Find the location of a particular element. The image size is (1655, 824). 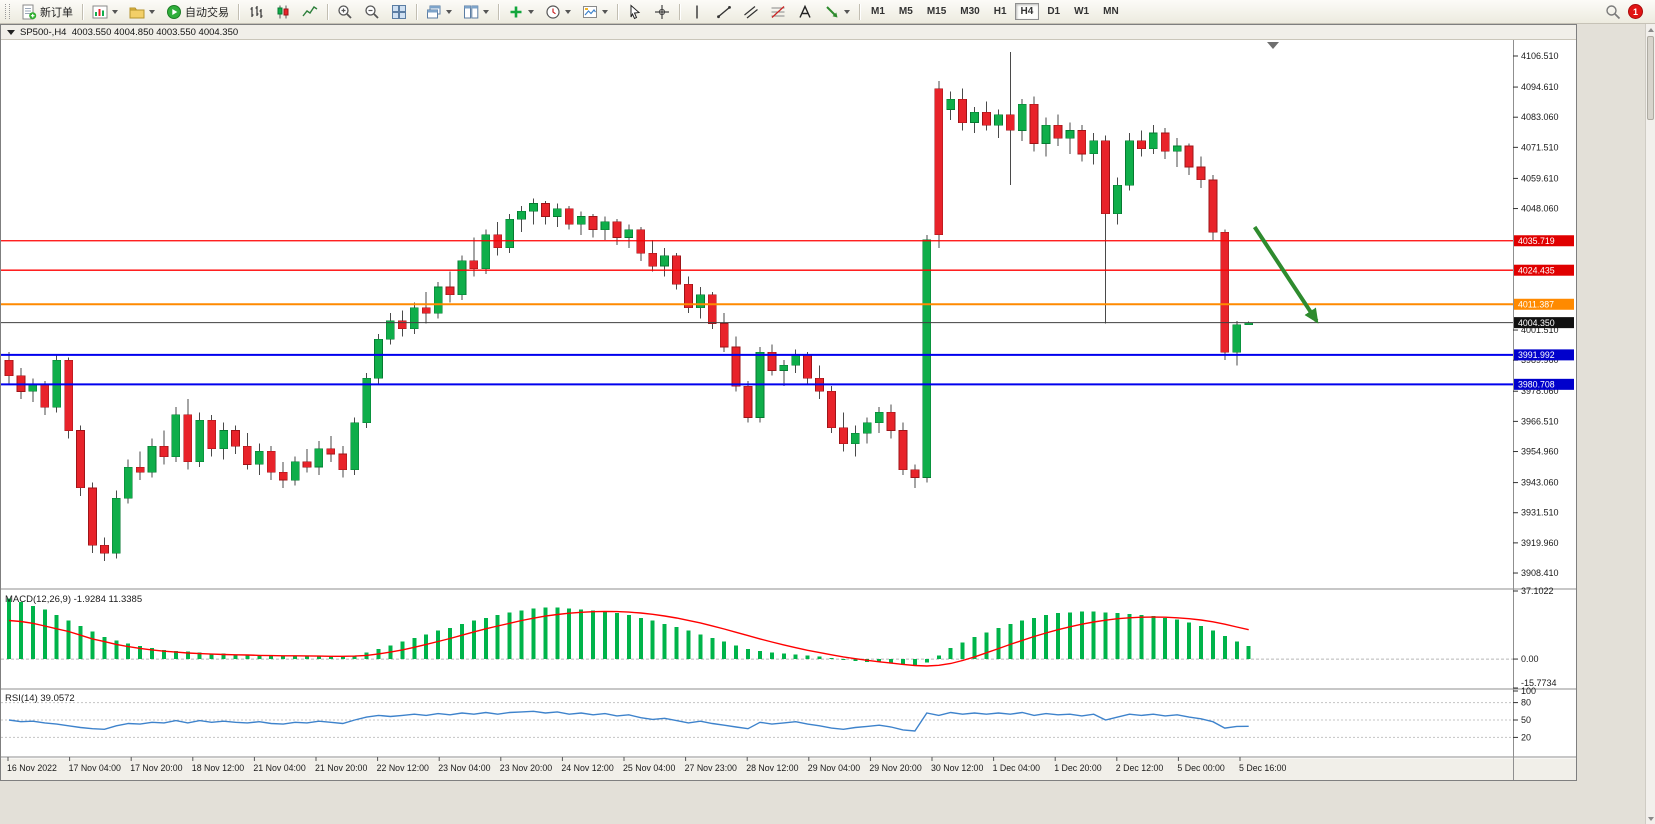

timeframe-button-h1: H1 is located at coordinates (1000, 11).